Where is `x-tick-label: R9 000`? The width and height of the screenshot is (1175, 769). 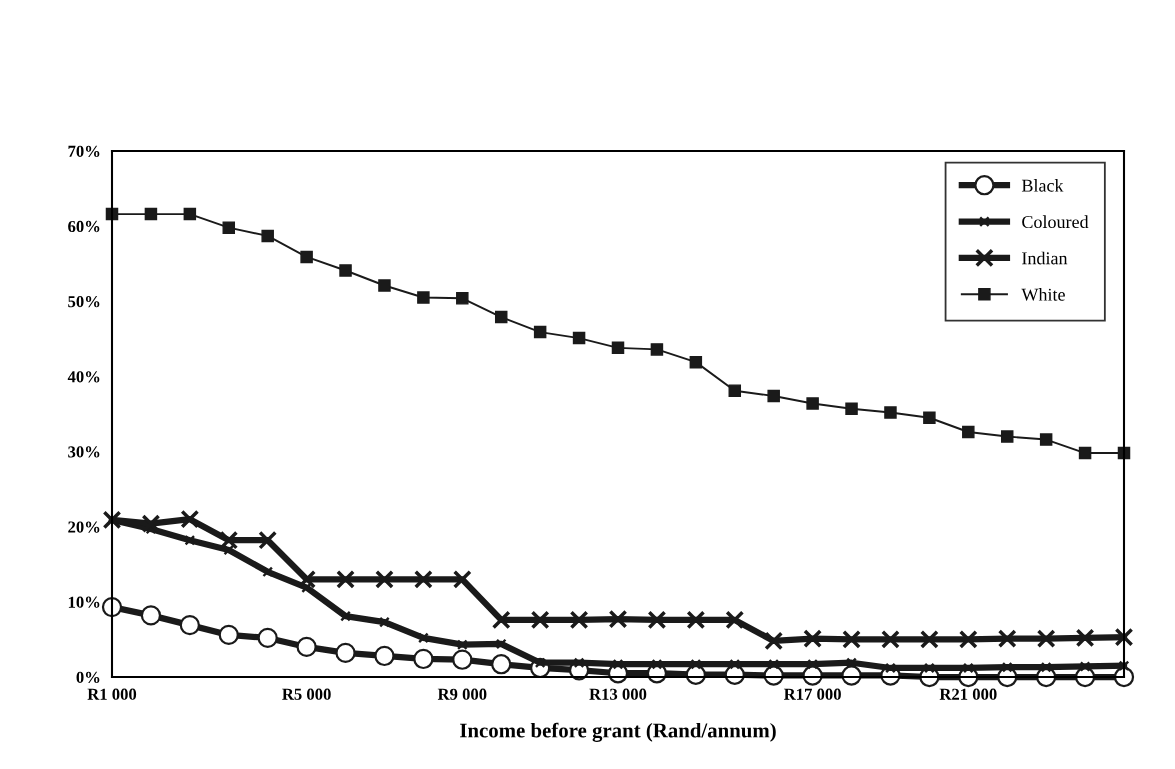 x-tick-label: R9 000 is located at coordinates (462, 694).